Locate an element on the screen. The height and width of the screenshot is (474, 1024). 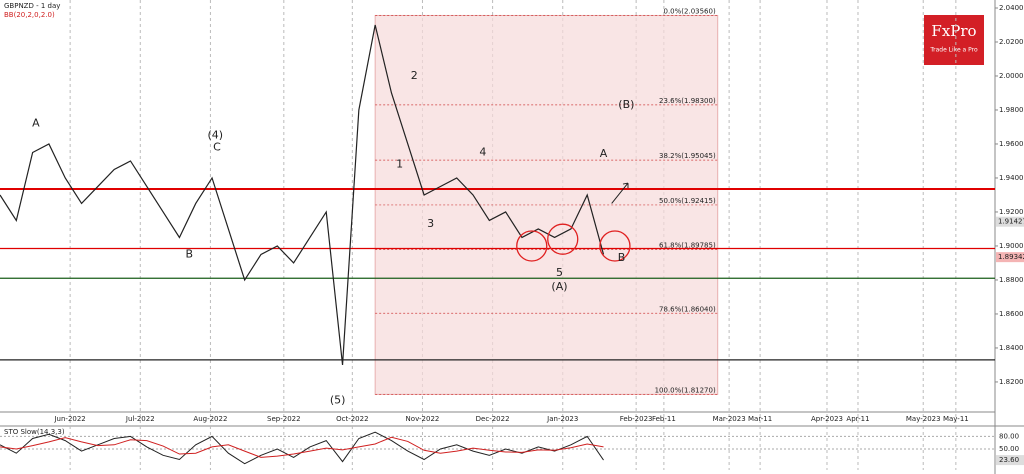
x-tick-label: Oct-2022 is located at coordinates (352, 419).